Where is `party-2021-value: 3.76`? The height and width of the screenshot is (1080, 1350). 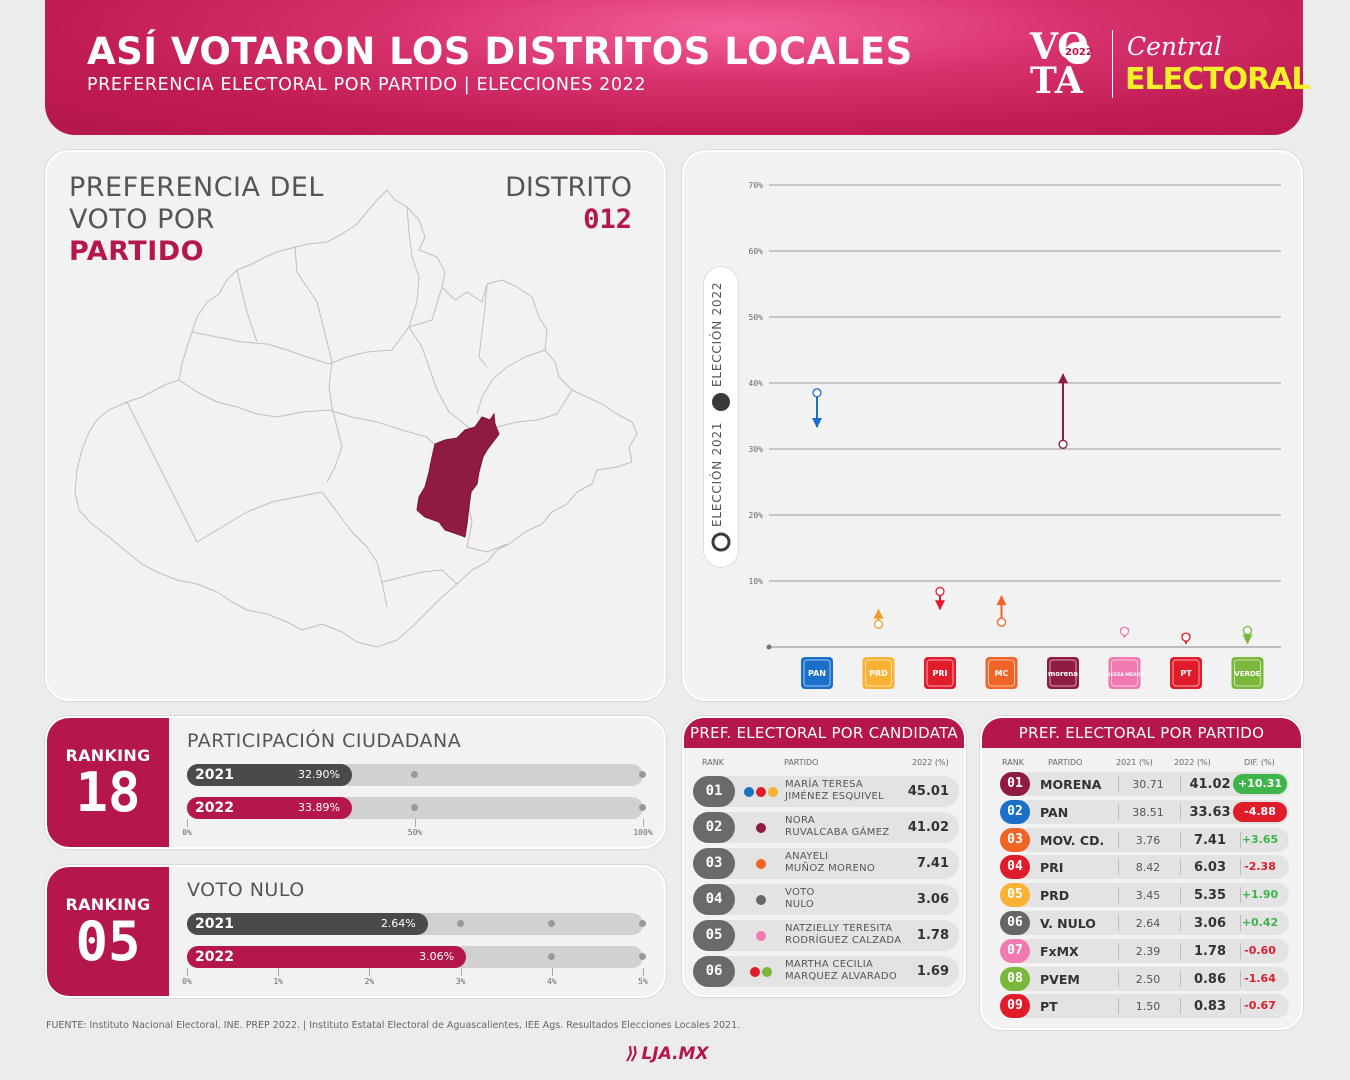 party-2021-value: 3.76 is located at coordinates (1148, 840).